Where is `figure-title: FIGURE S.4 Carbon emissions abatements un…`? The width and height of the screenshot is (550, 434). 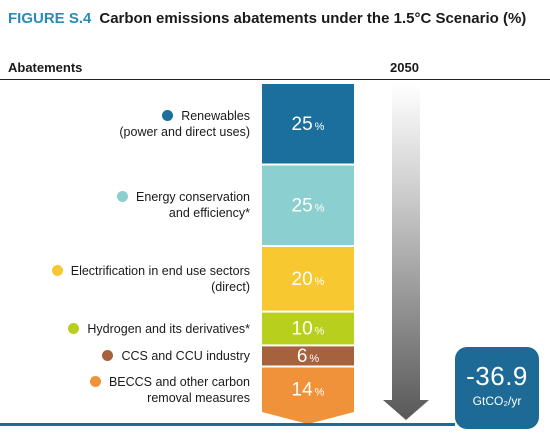
figure-title: FIGURE S.4 Carbon emissions abatements un… is located at coordinates (267, 18).